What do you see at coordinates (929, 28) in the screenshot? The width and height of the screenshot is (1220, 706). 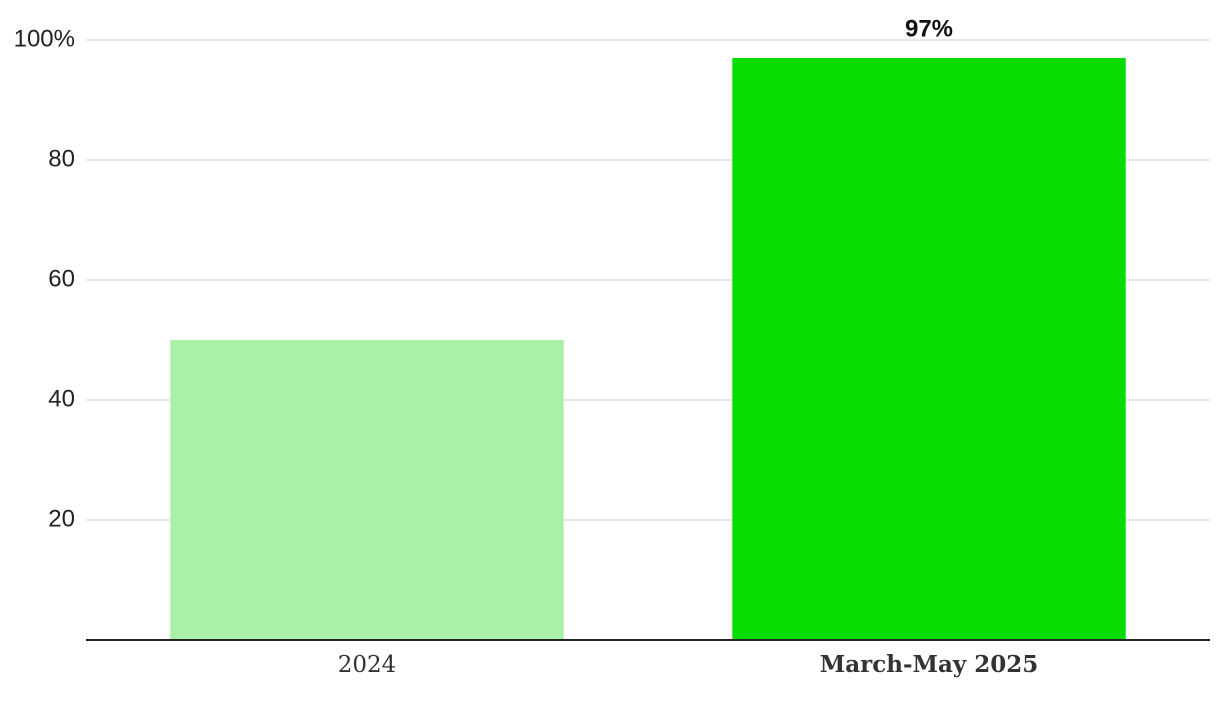 I see `value-label: 97%` at bounding box center [929, 28].